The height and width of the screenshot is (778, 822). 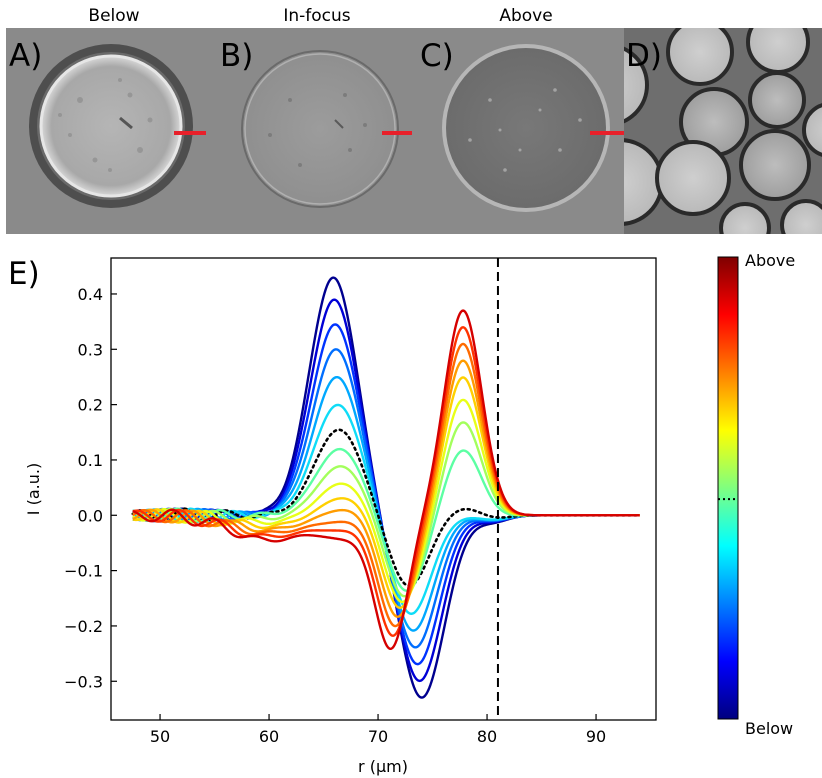 I want to click on x-tick-label: 50, so click(x=160, y=736).